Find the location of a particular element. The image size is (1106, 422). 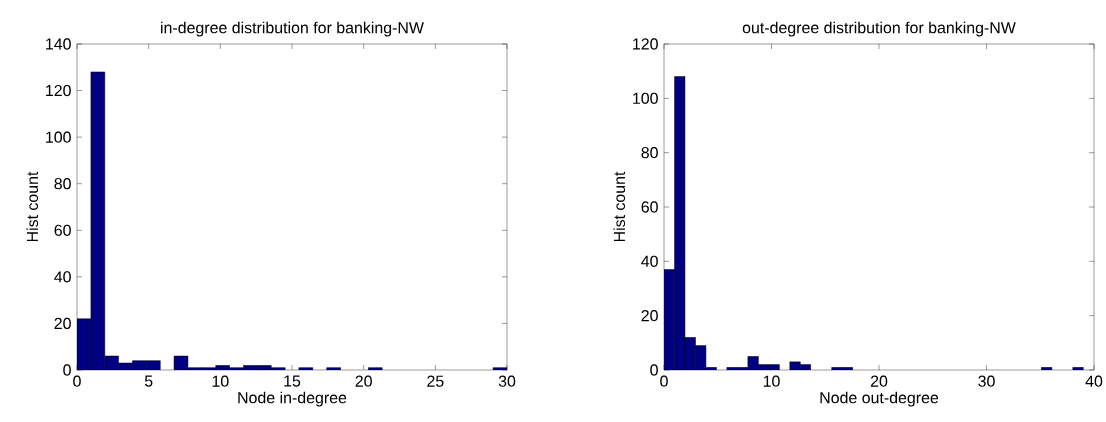

x-tick-label: 40 is located at coordinates (1094, 381).